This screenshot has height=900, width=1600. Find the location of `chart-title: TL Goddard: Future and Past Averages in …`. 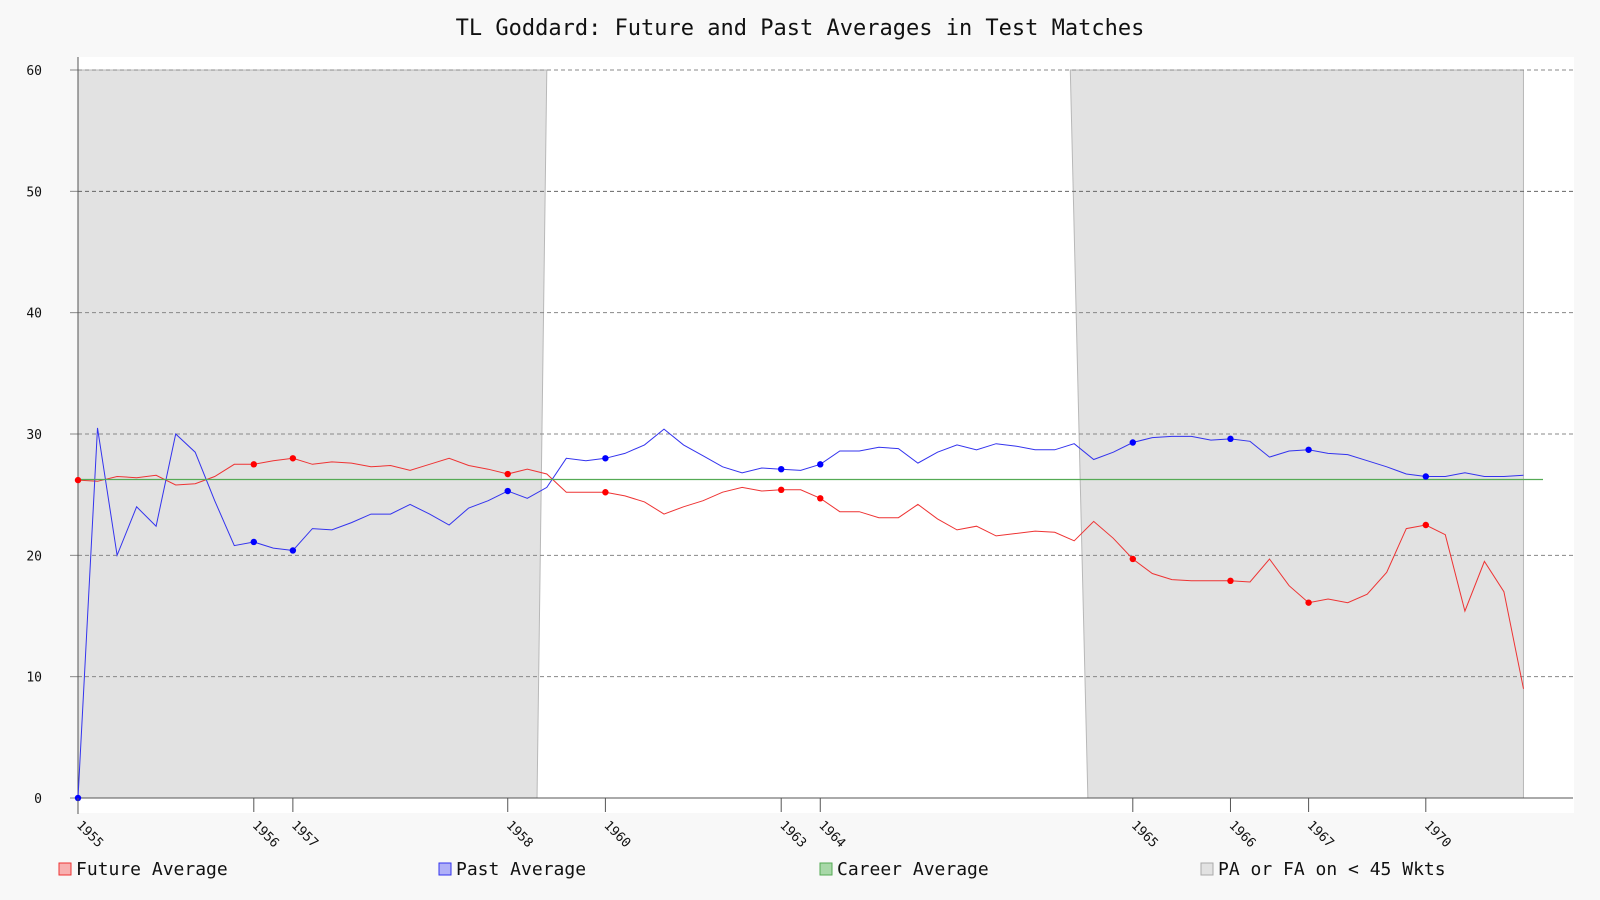

chart-title: TL Goddard: Future and Past Averages in … is located at coordinates (800, 28).